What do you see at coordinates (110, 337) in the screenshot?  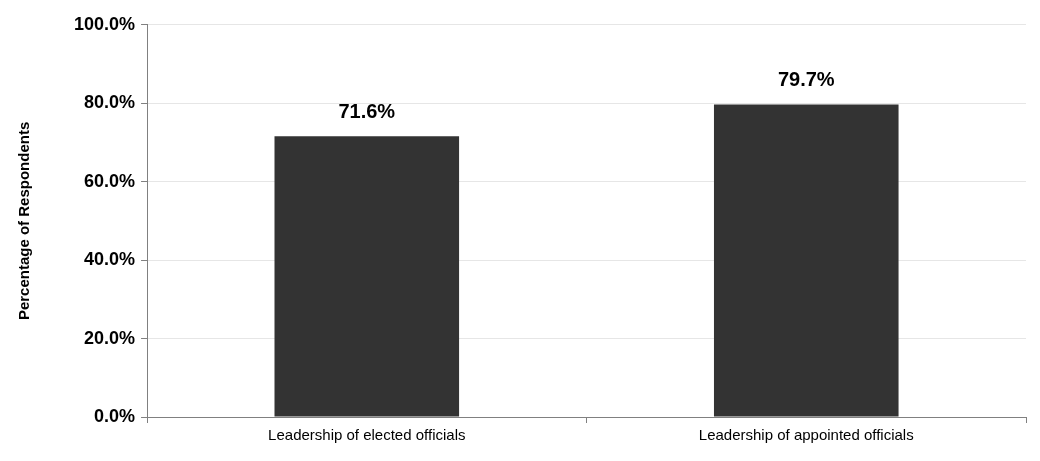 I see `y-tick-label: 20.0%` at bounding box center [110, 337].